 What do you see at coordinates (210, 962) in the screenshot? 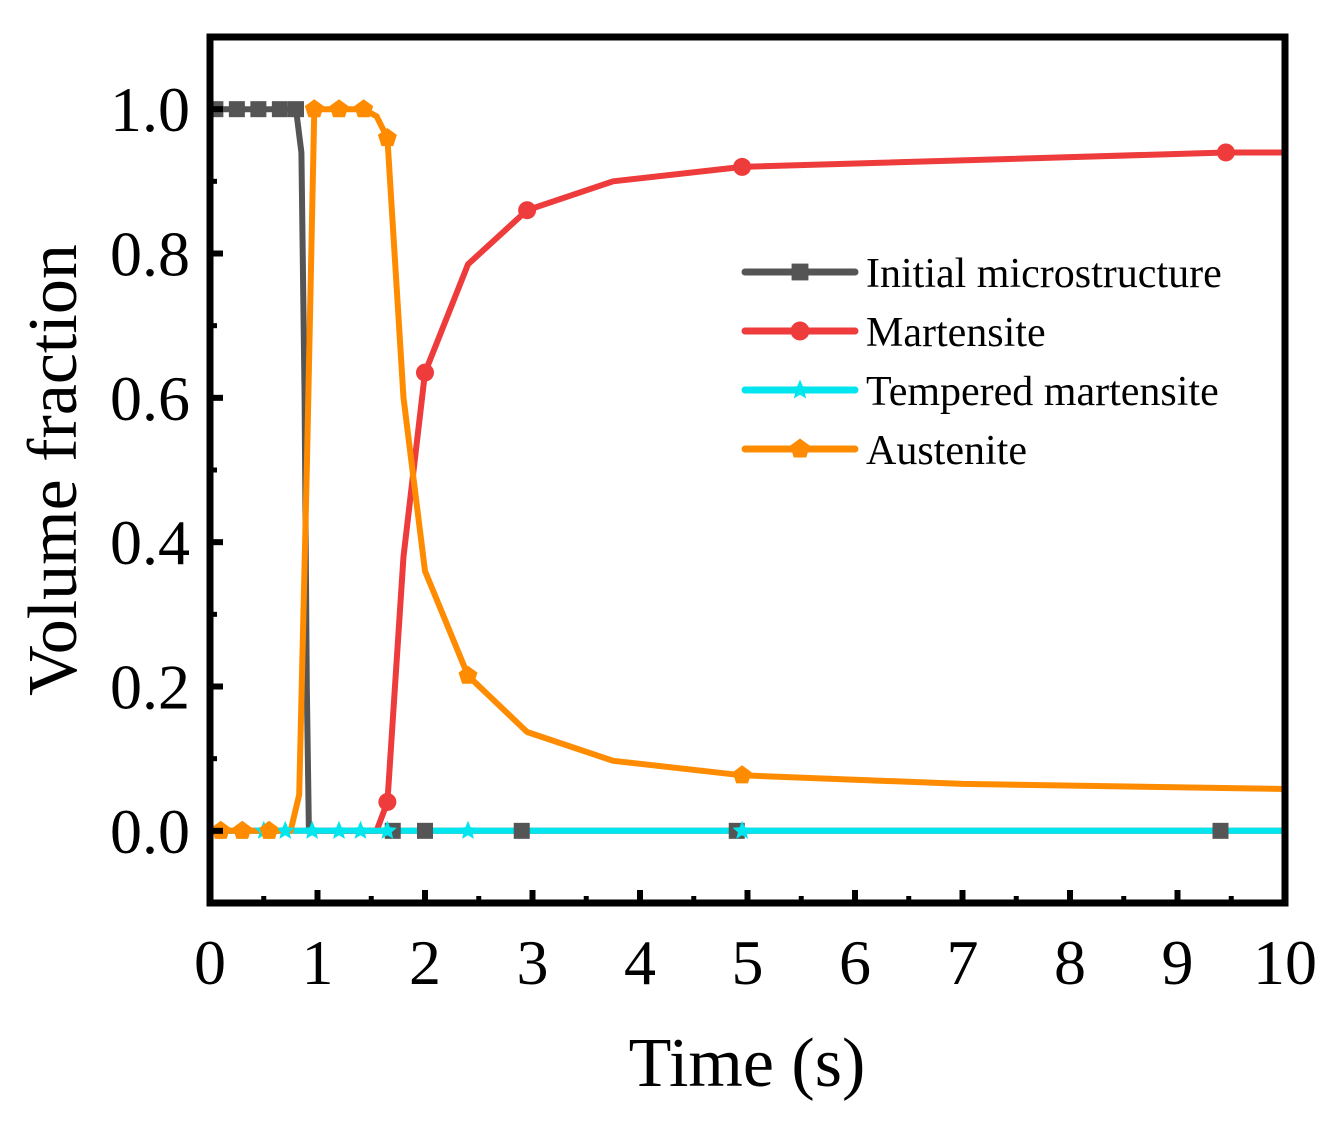
I see `x-tick-label: 0` at bounding box center [210, 962].